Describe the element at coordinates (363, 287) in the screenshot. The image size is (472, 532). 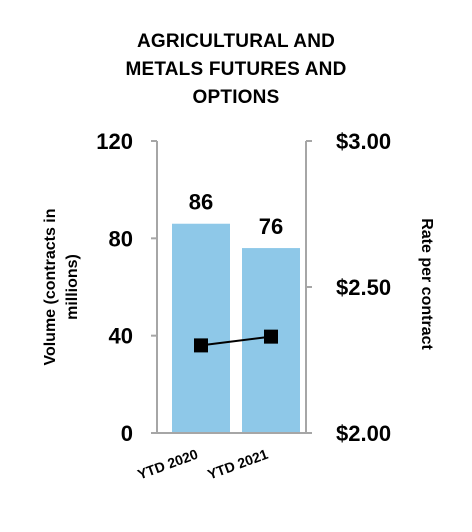
I see `right-tick-label: $2.50` at that location.